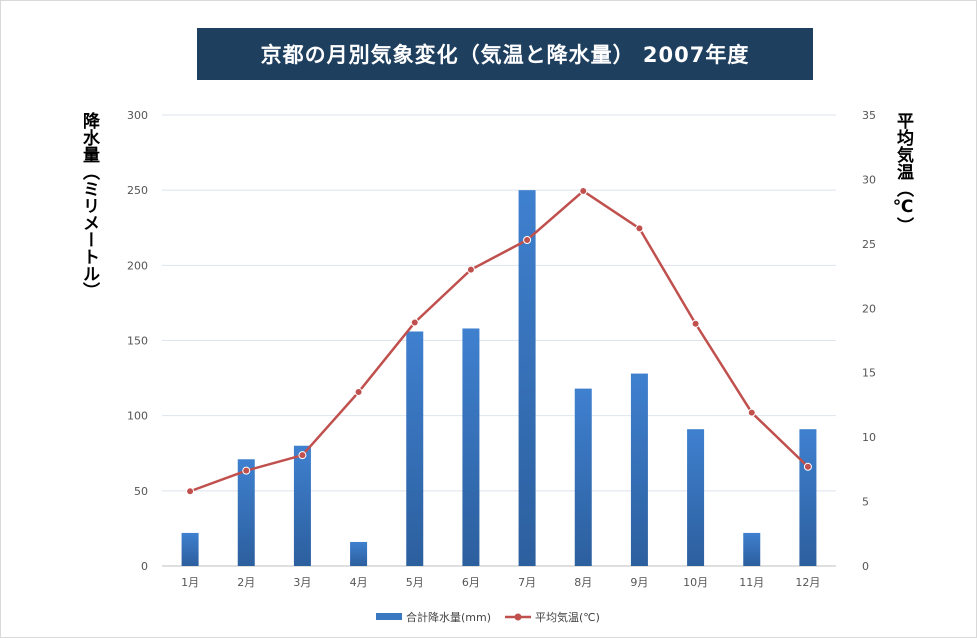 Image resolution: width=977 pixels, height=638 pixels. I want to click on x-tick-label: 8月, so click(583, 582).